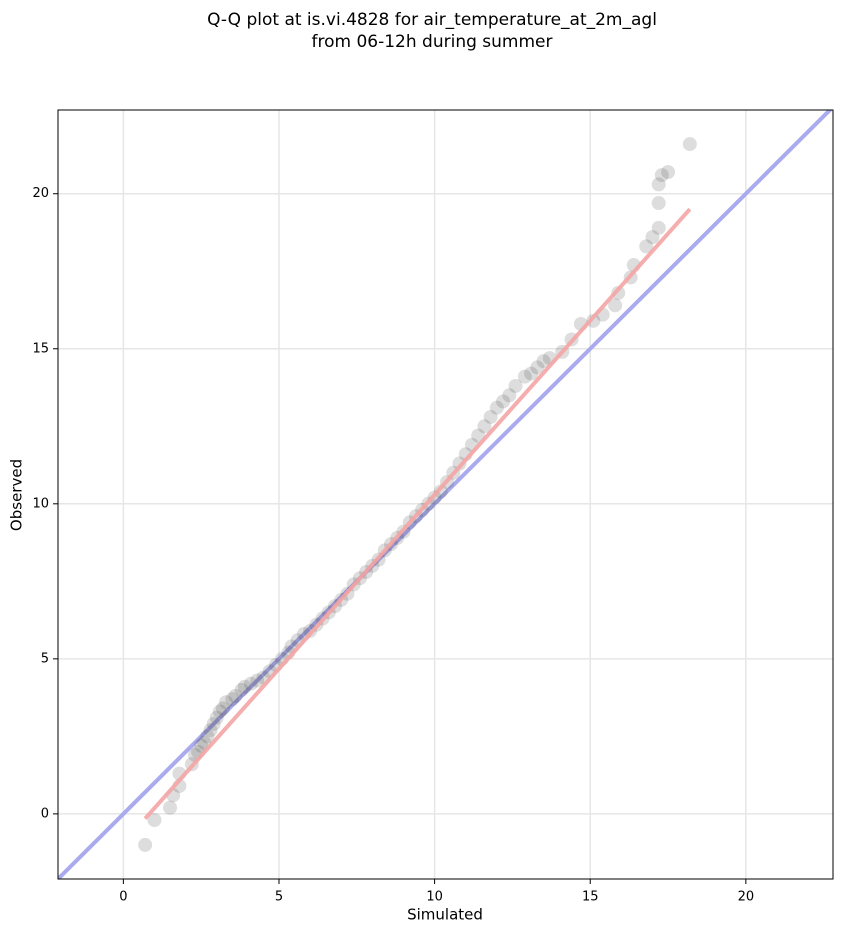  Describe the element at coordinates (434, 897) in the screenshot. I see `x-tick-label: 10` at that location.